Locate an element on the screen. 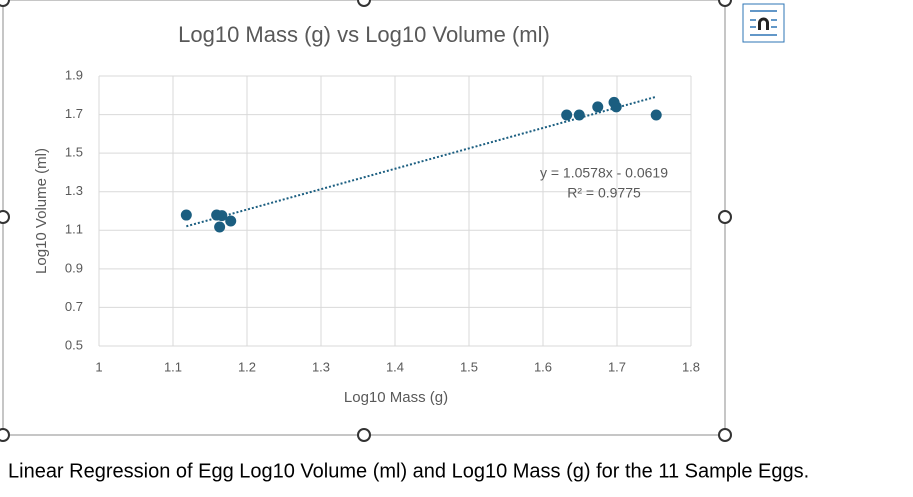 The image size is (913, 497). y-tick-label: 1.3 is located at coordinates (74, 190).